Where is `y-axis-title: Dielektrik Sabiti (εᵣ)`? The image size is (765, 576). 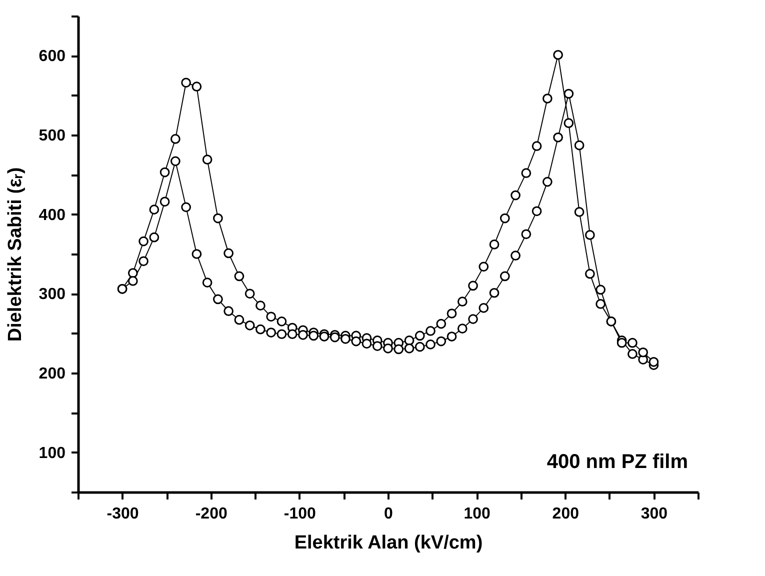 y-axis-title: Dielektrik Sabiti (εᵣ) is located at coordinates (15, 254).